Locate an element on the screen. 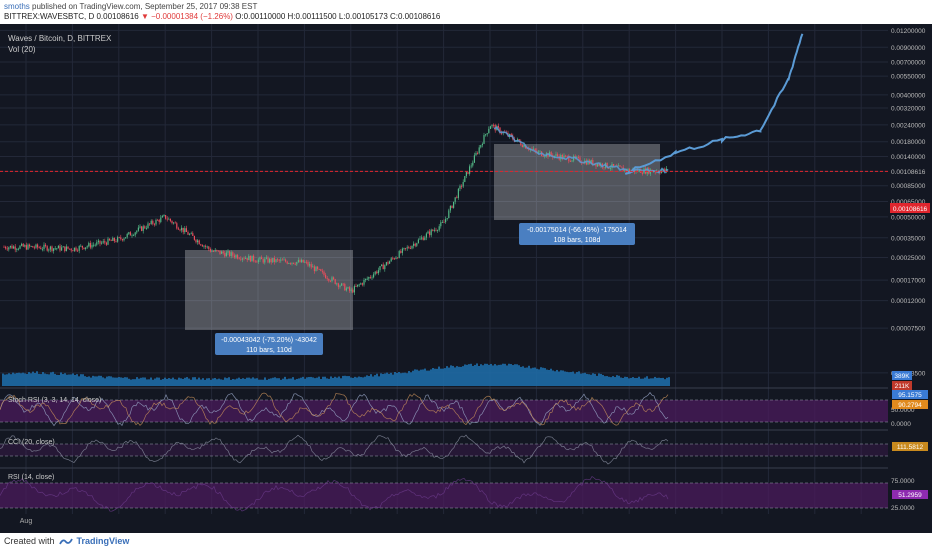 This screenshot has width=932, height=550. stoch-k-line is located at coordinates (334, 409).